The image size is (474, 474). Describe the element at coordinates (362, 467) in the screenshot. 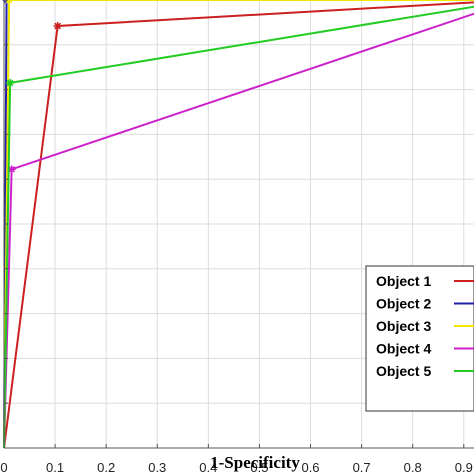

I see `x-tick-label: 0.7` at that location.